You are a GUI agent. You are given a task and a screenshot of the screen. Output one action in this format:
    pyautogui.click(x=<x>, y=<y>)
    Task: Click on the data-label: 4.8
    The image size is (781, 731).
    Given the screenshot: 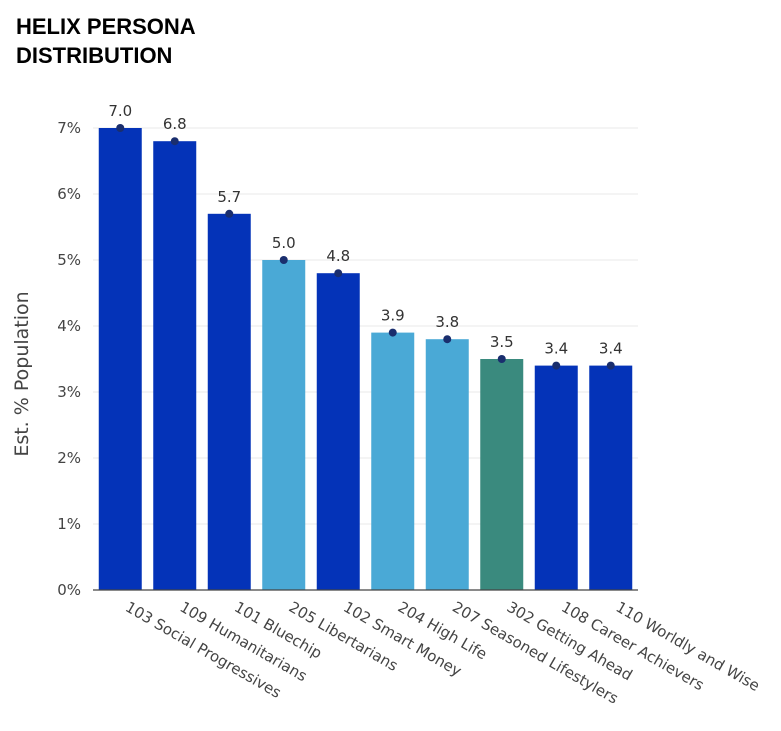 What is the action you would take?
    pyautogui.click(x=338, y=256)
    